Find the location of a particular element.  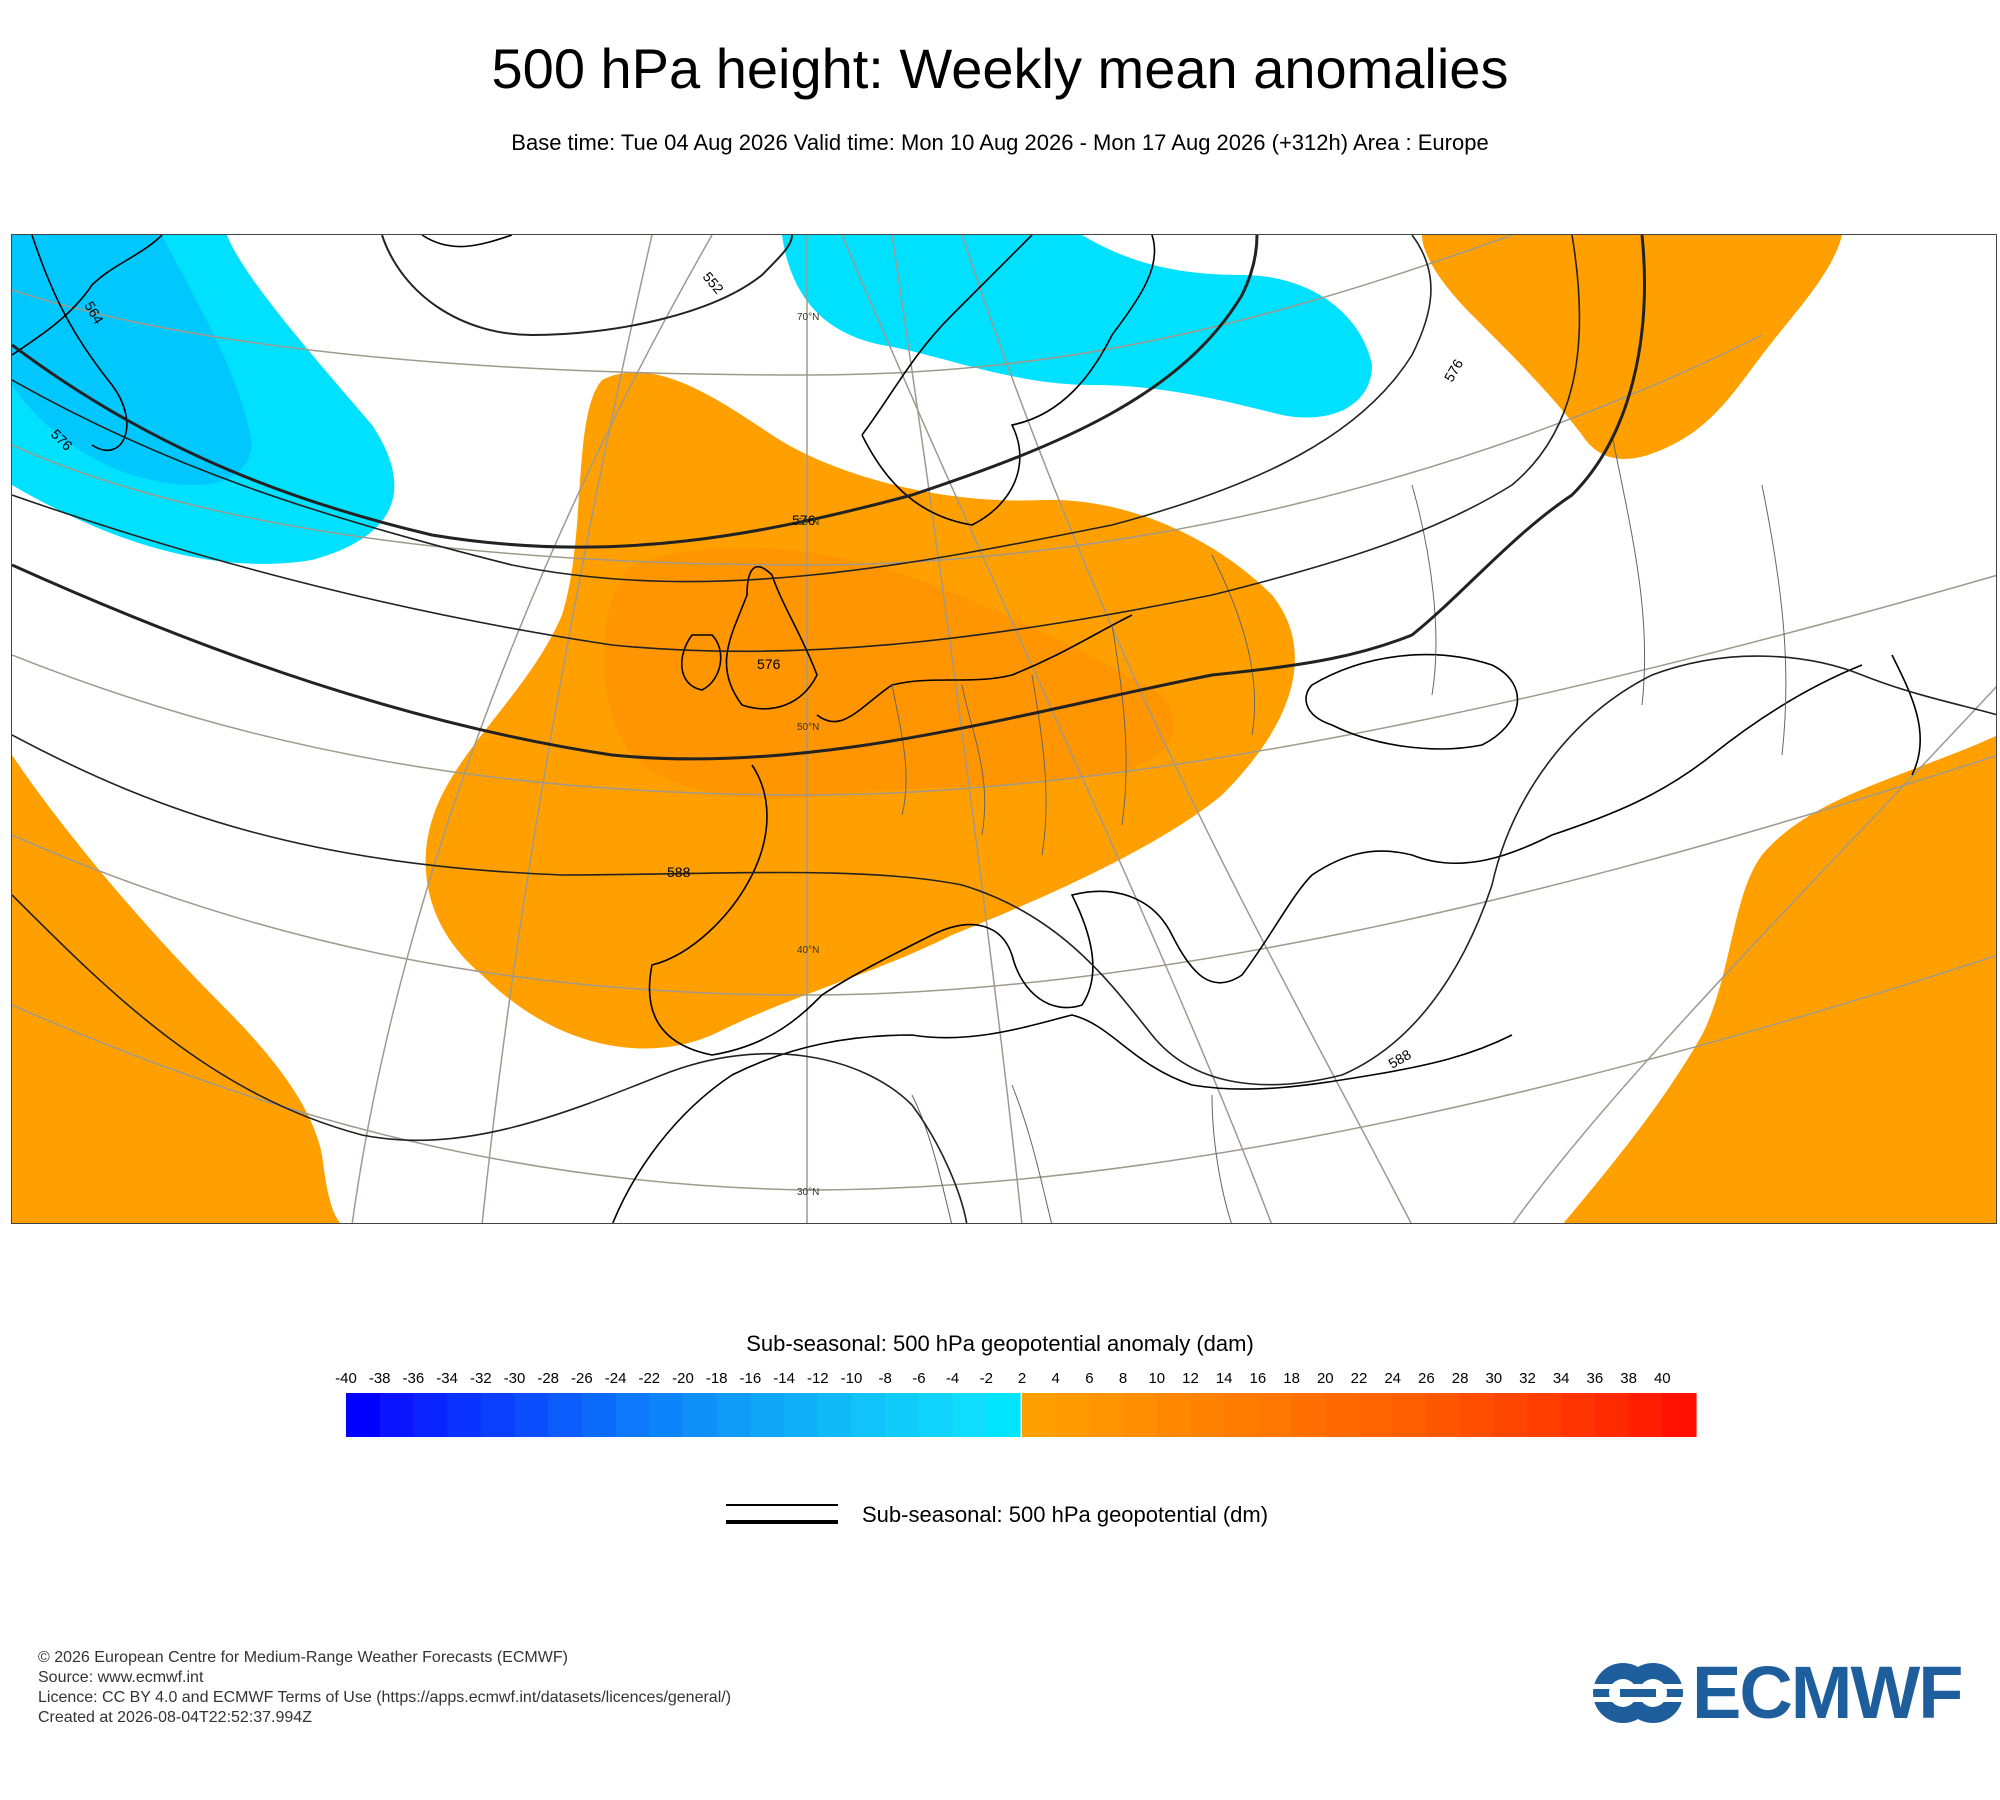

positive-anomaly-southwest is located at coordinates (176, 989).